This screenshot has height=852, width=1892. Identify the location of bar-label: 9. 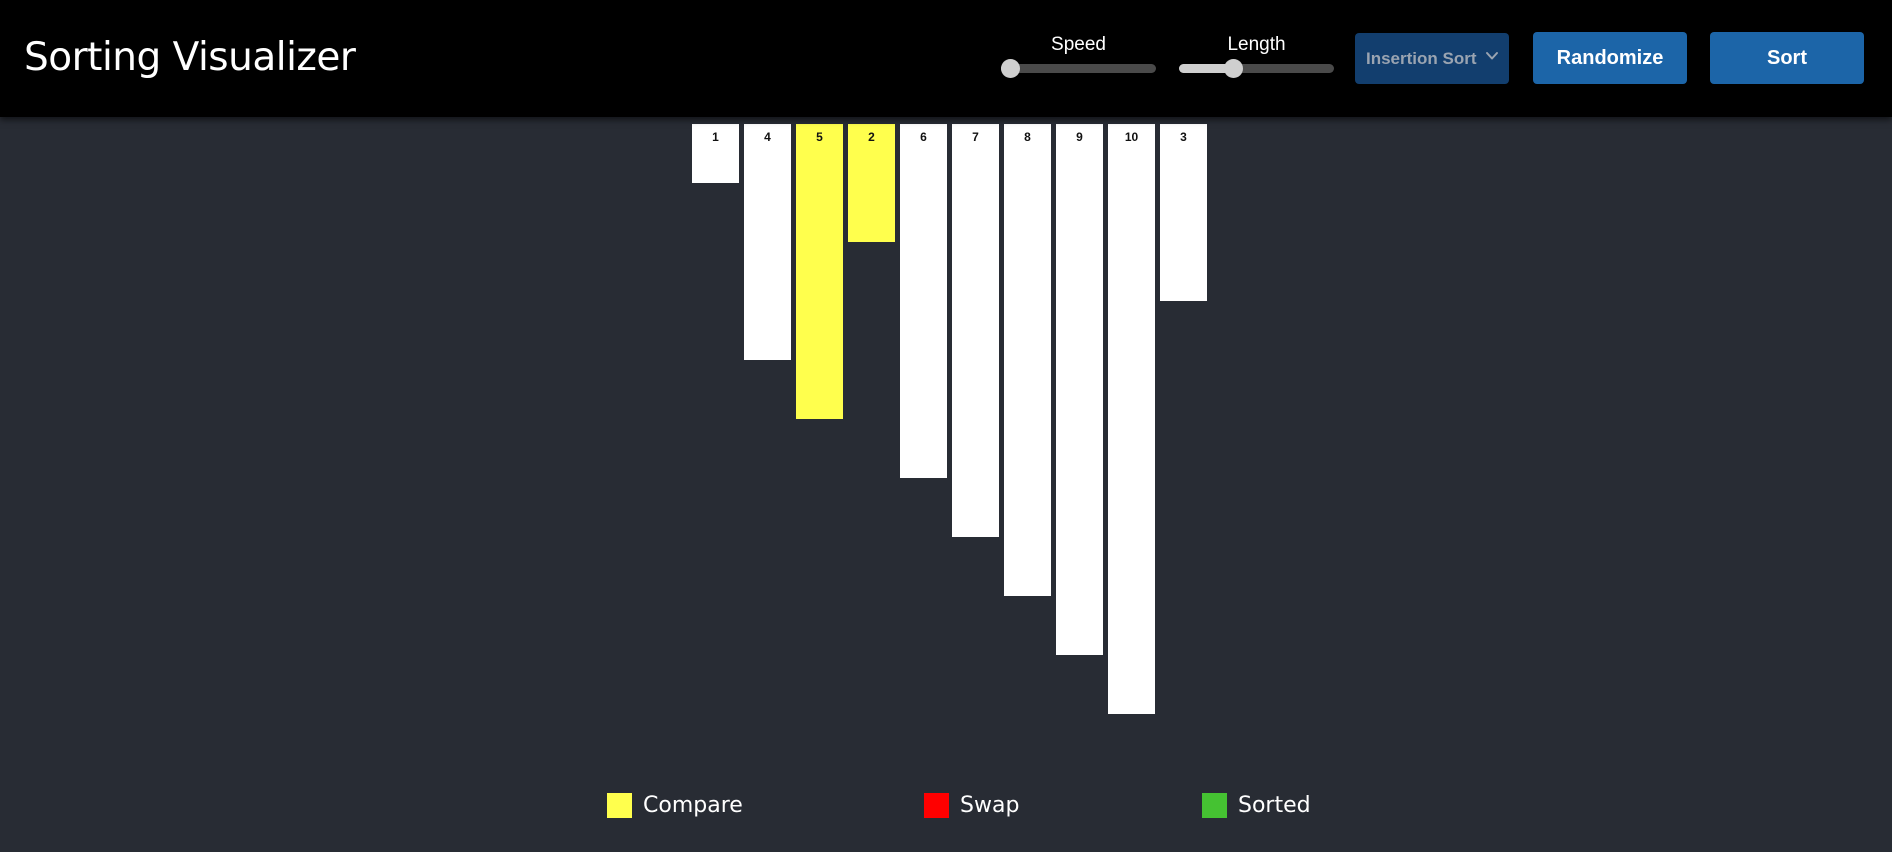
(1079, 137).